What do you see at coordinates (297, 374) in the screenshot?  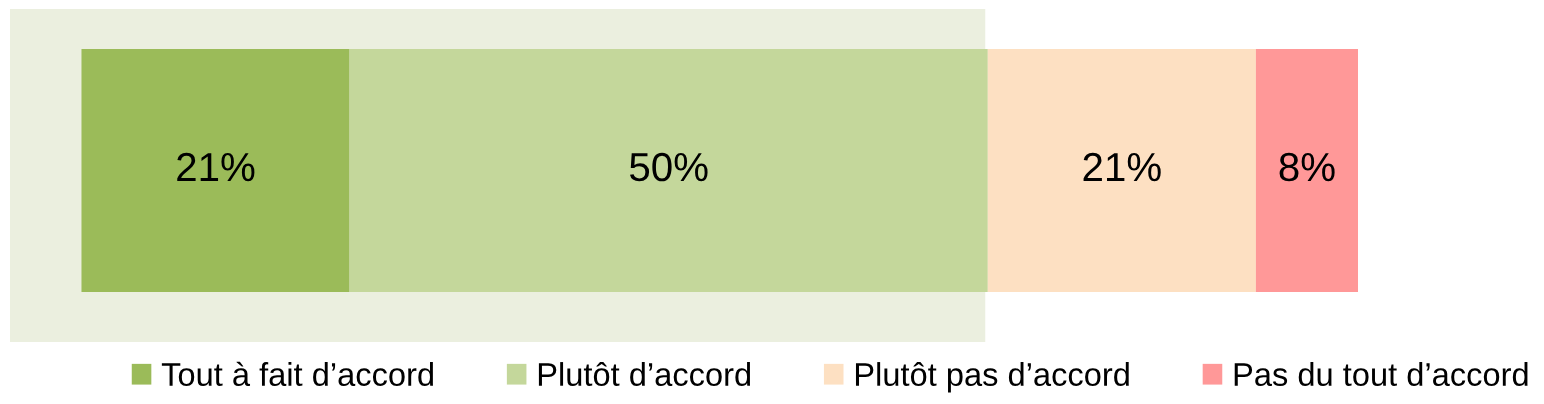 I see `legend-label: Tout à fait d’accord` at bounding box center [297, 374].